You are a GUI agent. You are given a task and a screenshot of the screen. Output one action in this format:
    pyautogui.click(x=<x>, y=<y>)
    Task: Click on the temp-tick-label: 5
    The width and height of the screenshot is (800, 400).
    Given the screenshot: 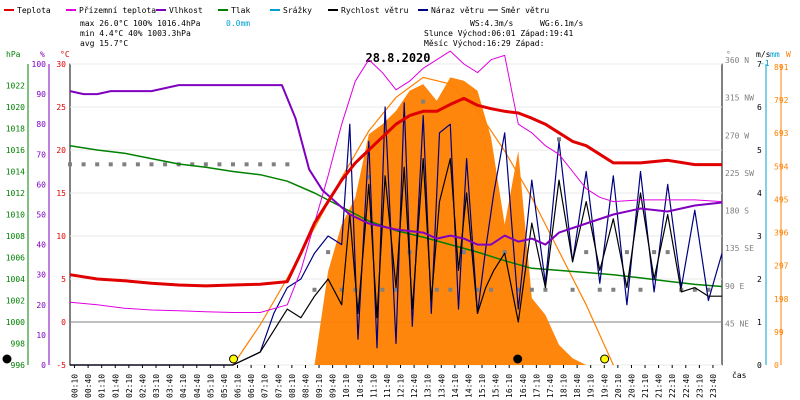 What is the action you would take?
    pyautogui.click(x=63, y=279)
    